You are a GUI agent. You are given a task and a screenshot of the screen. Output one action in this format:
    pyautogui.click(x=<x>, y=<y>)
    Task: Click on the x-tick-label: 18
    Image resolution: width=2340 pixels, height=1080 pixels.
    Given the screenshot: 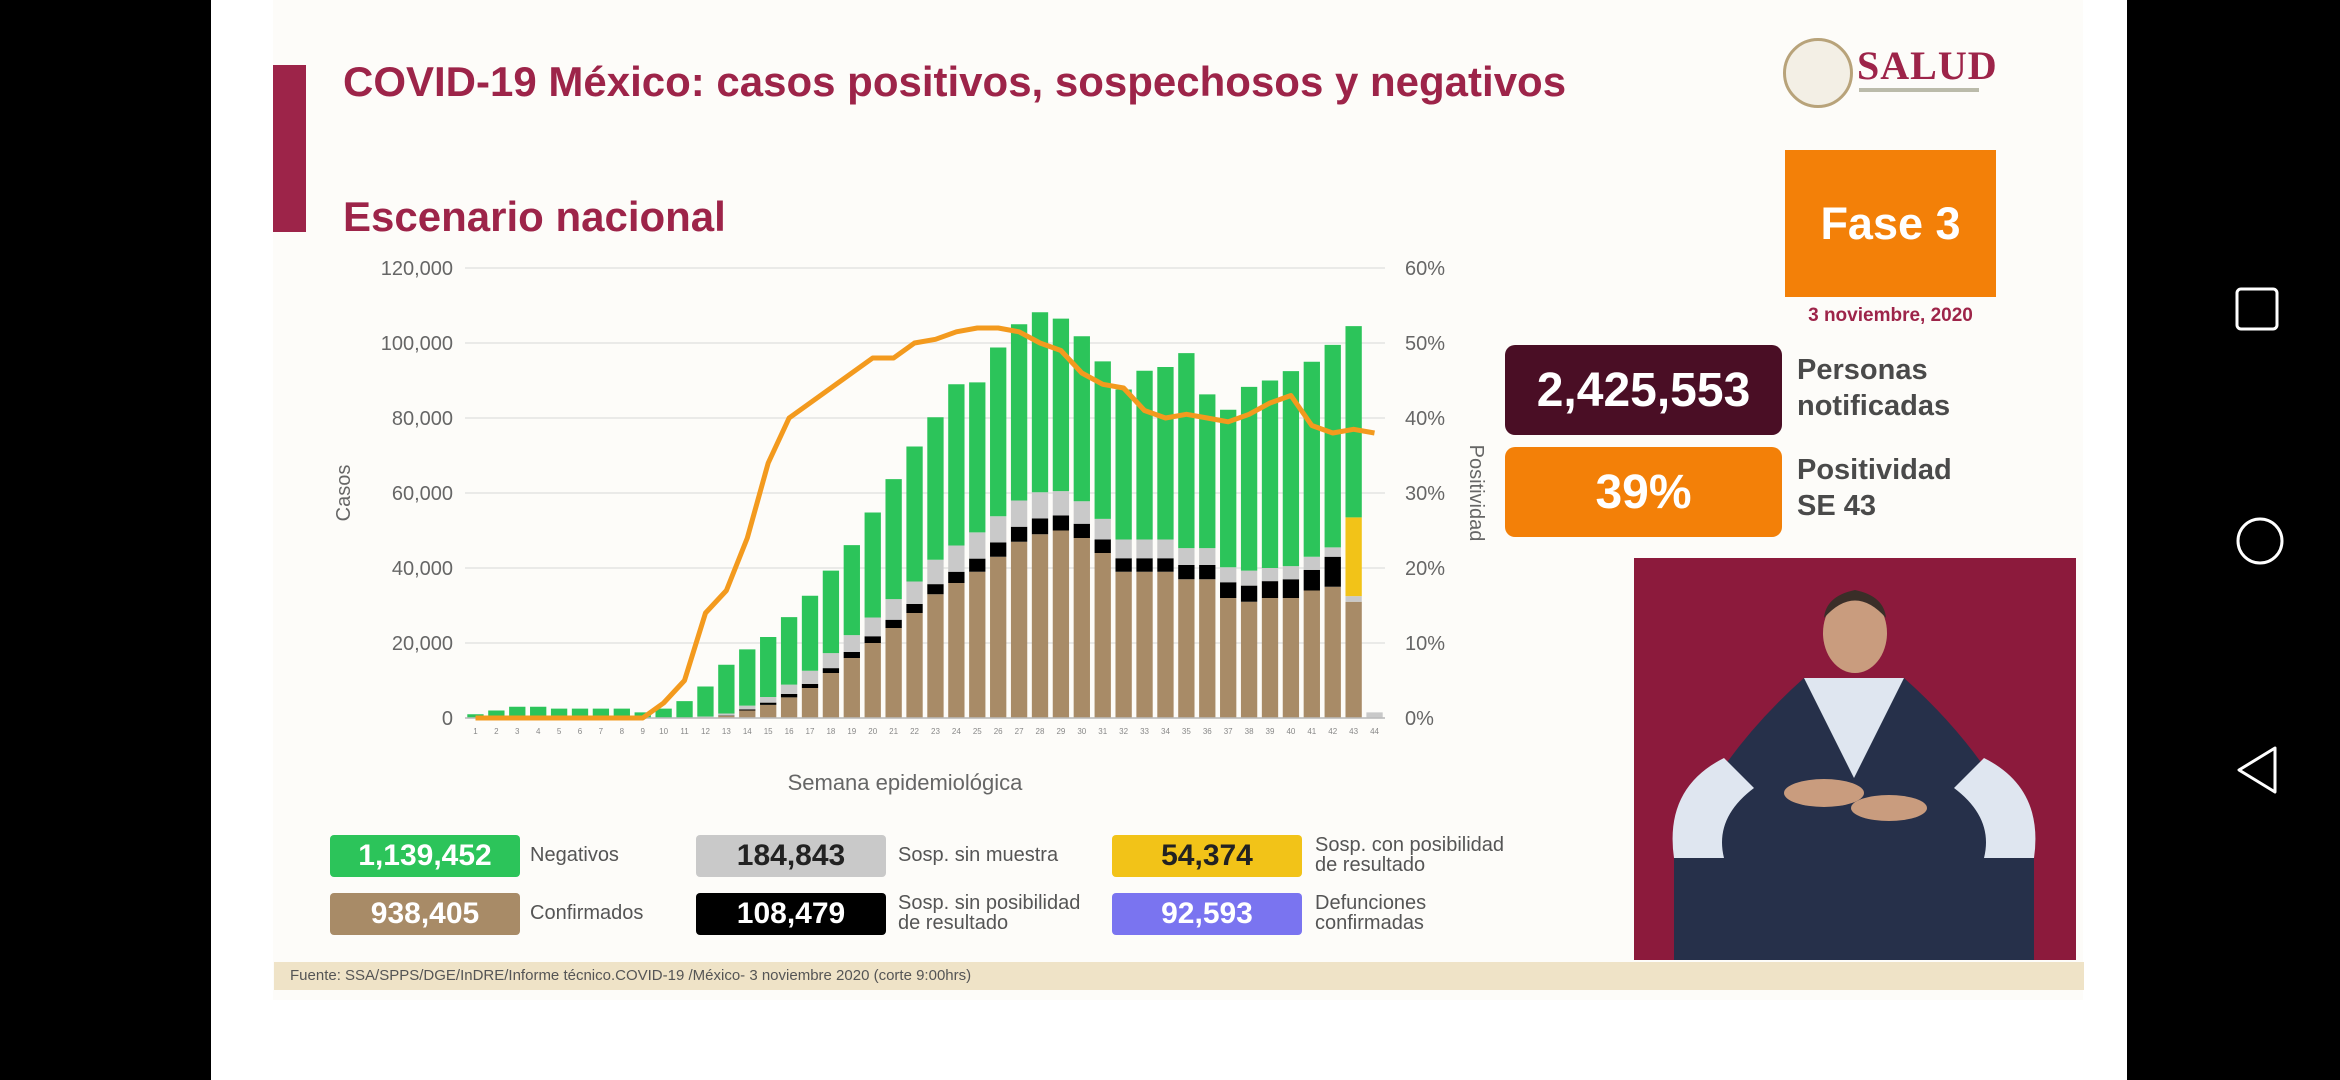 What is the action you would take?
    pyautogui.click(x=830, y=731)
    